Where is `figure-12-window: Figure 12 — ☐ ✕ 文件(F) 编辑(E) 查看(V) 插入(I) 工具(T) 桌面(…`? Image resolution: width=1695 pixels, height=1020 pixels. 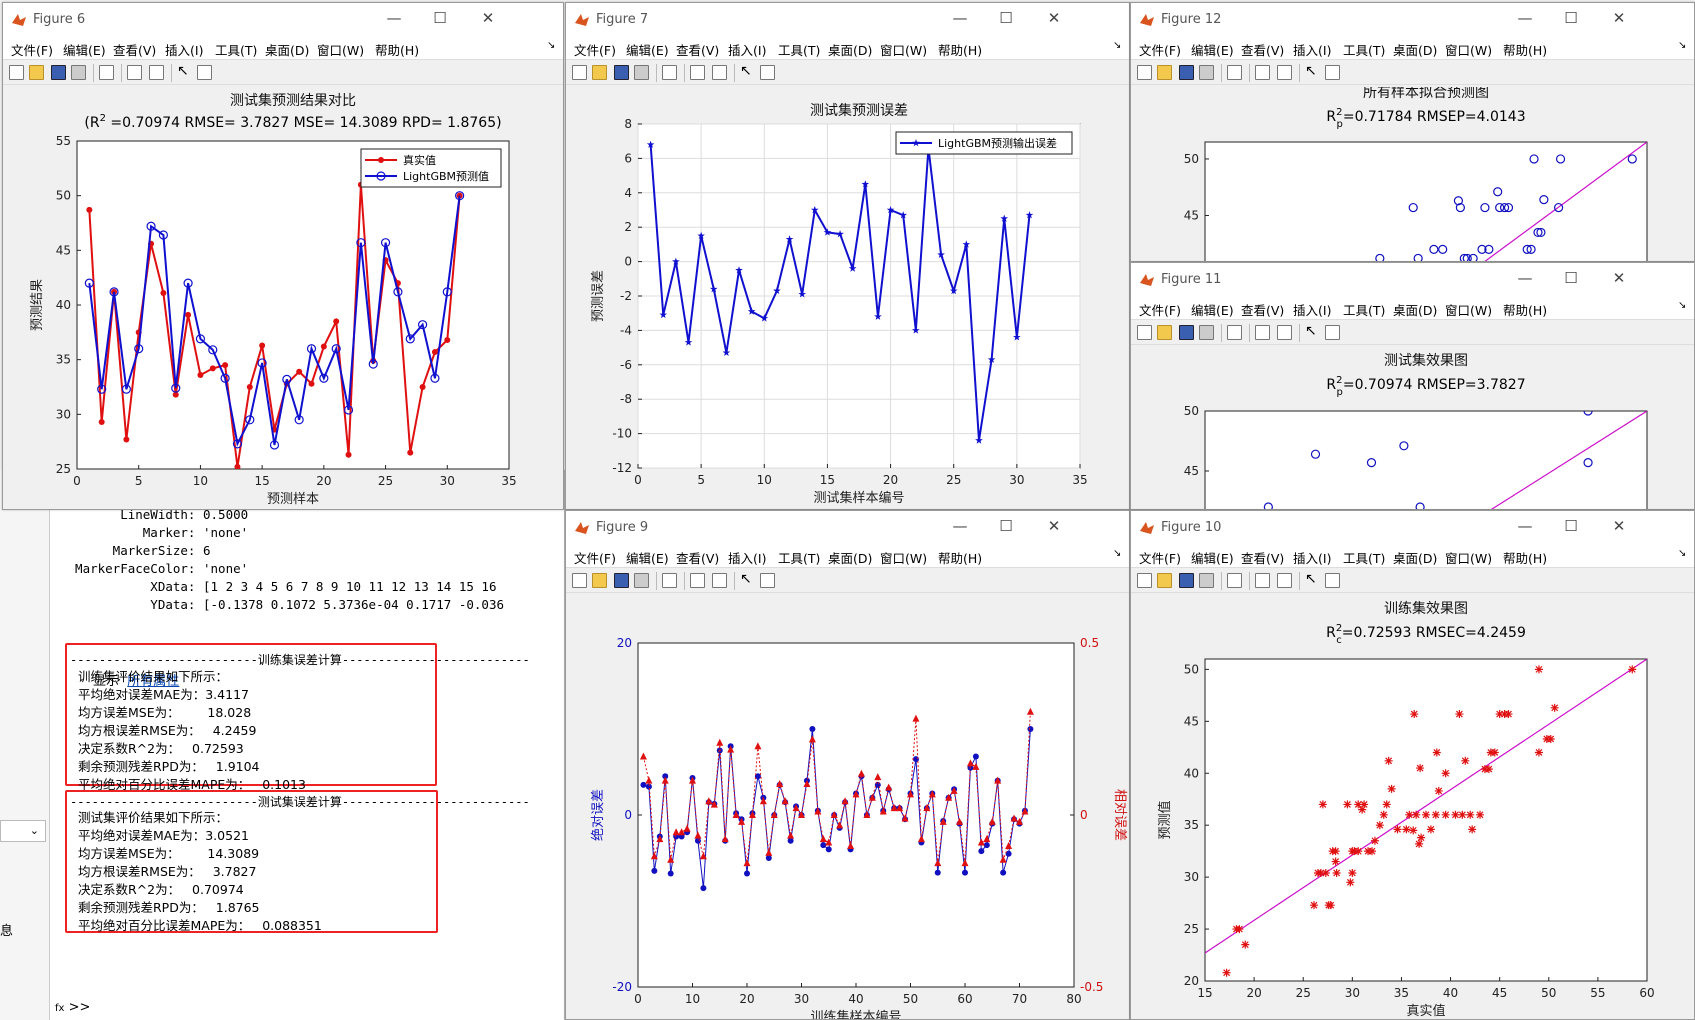
figure-12-window: Figure 12 — ☐ ✕ 文件(F) 编辑(E) 查看(V) 插入(I) 工具(T) 桌面(… is located at coordinates (1412, 132).